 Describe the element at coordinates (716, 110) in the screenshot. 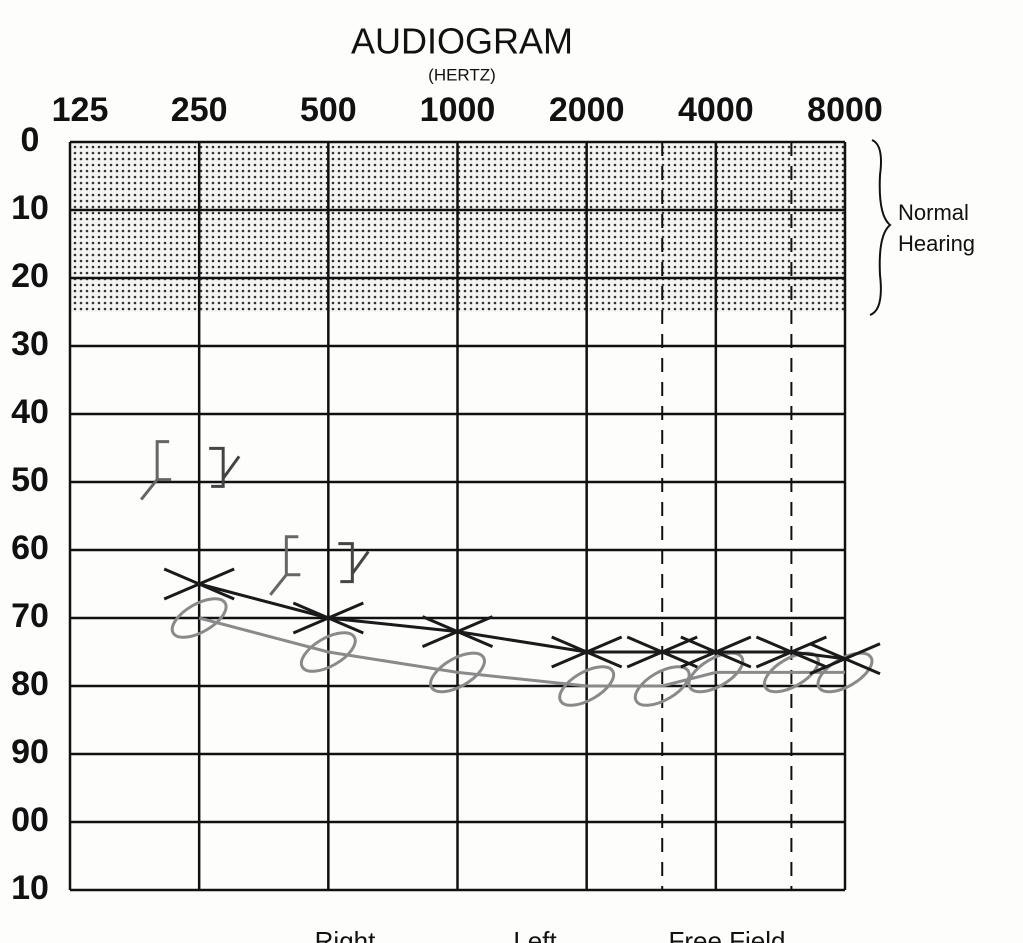

I see `x-tick-label: 4000` at that location.